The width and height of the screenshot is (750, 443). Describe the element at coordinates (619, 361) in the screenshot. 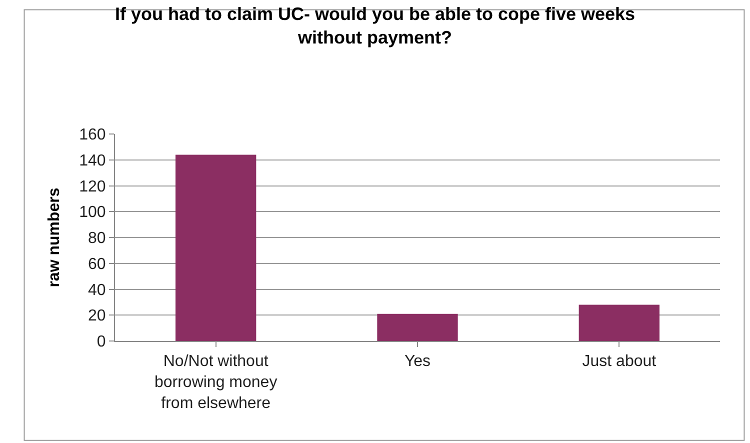

I see `x-tick-label: Just about` at that location.